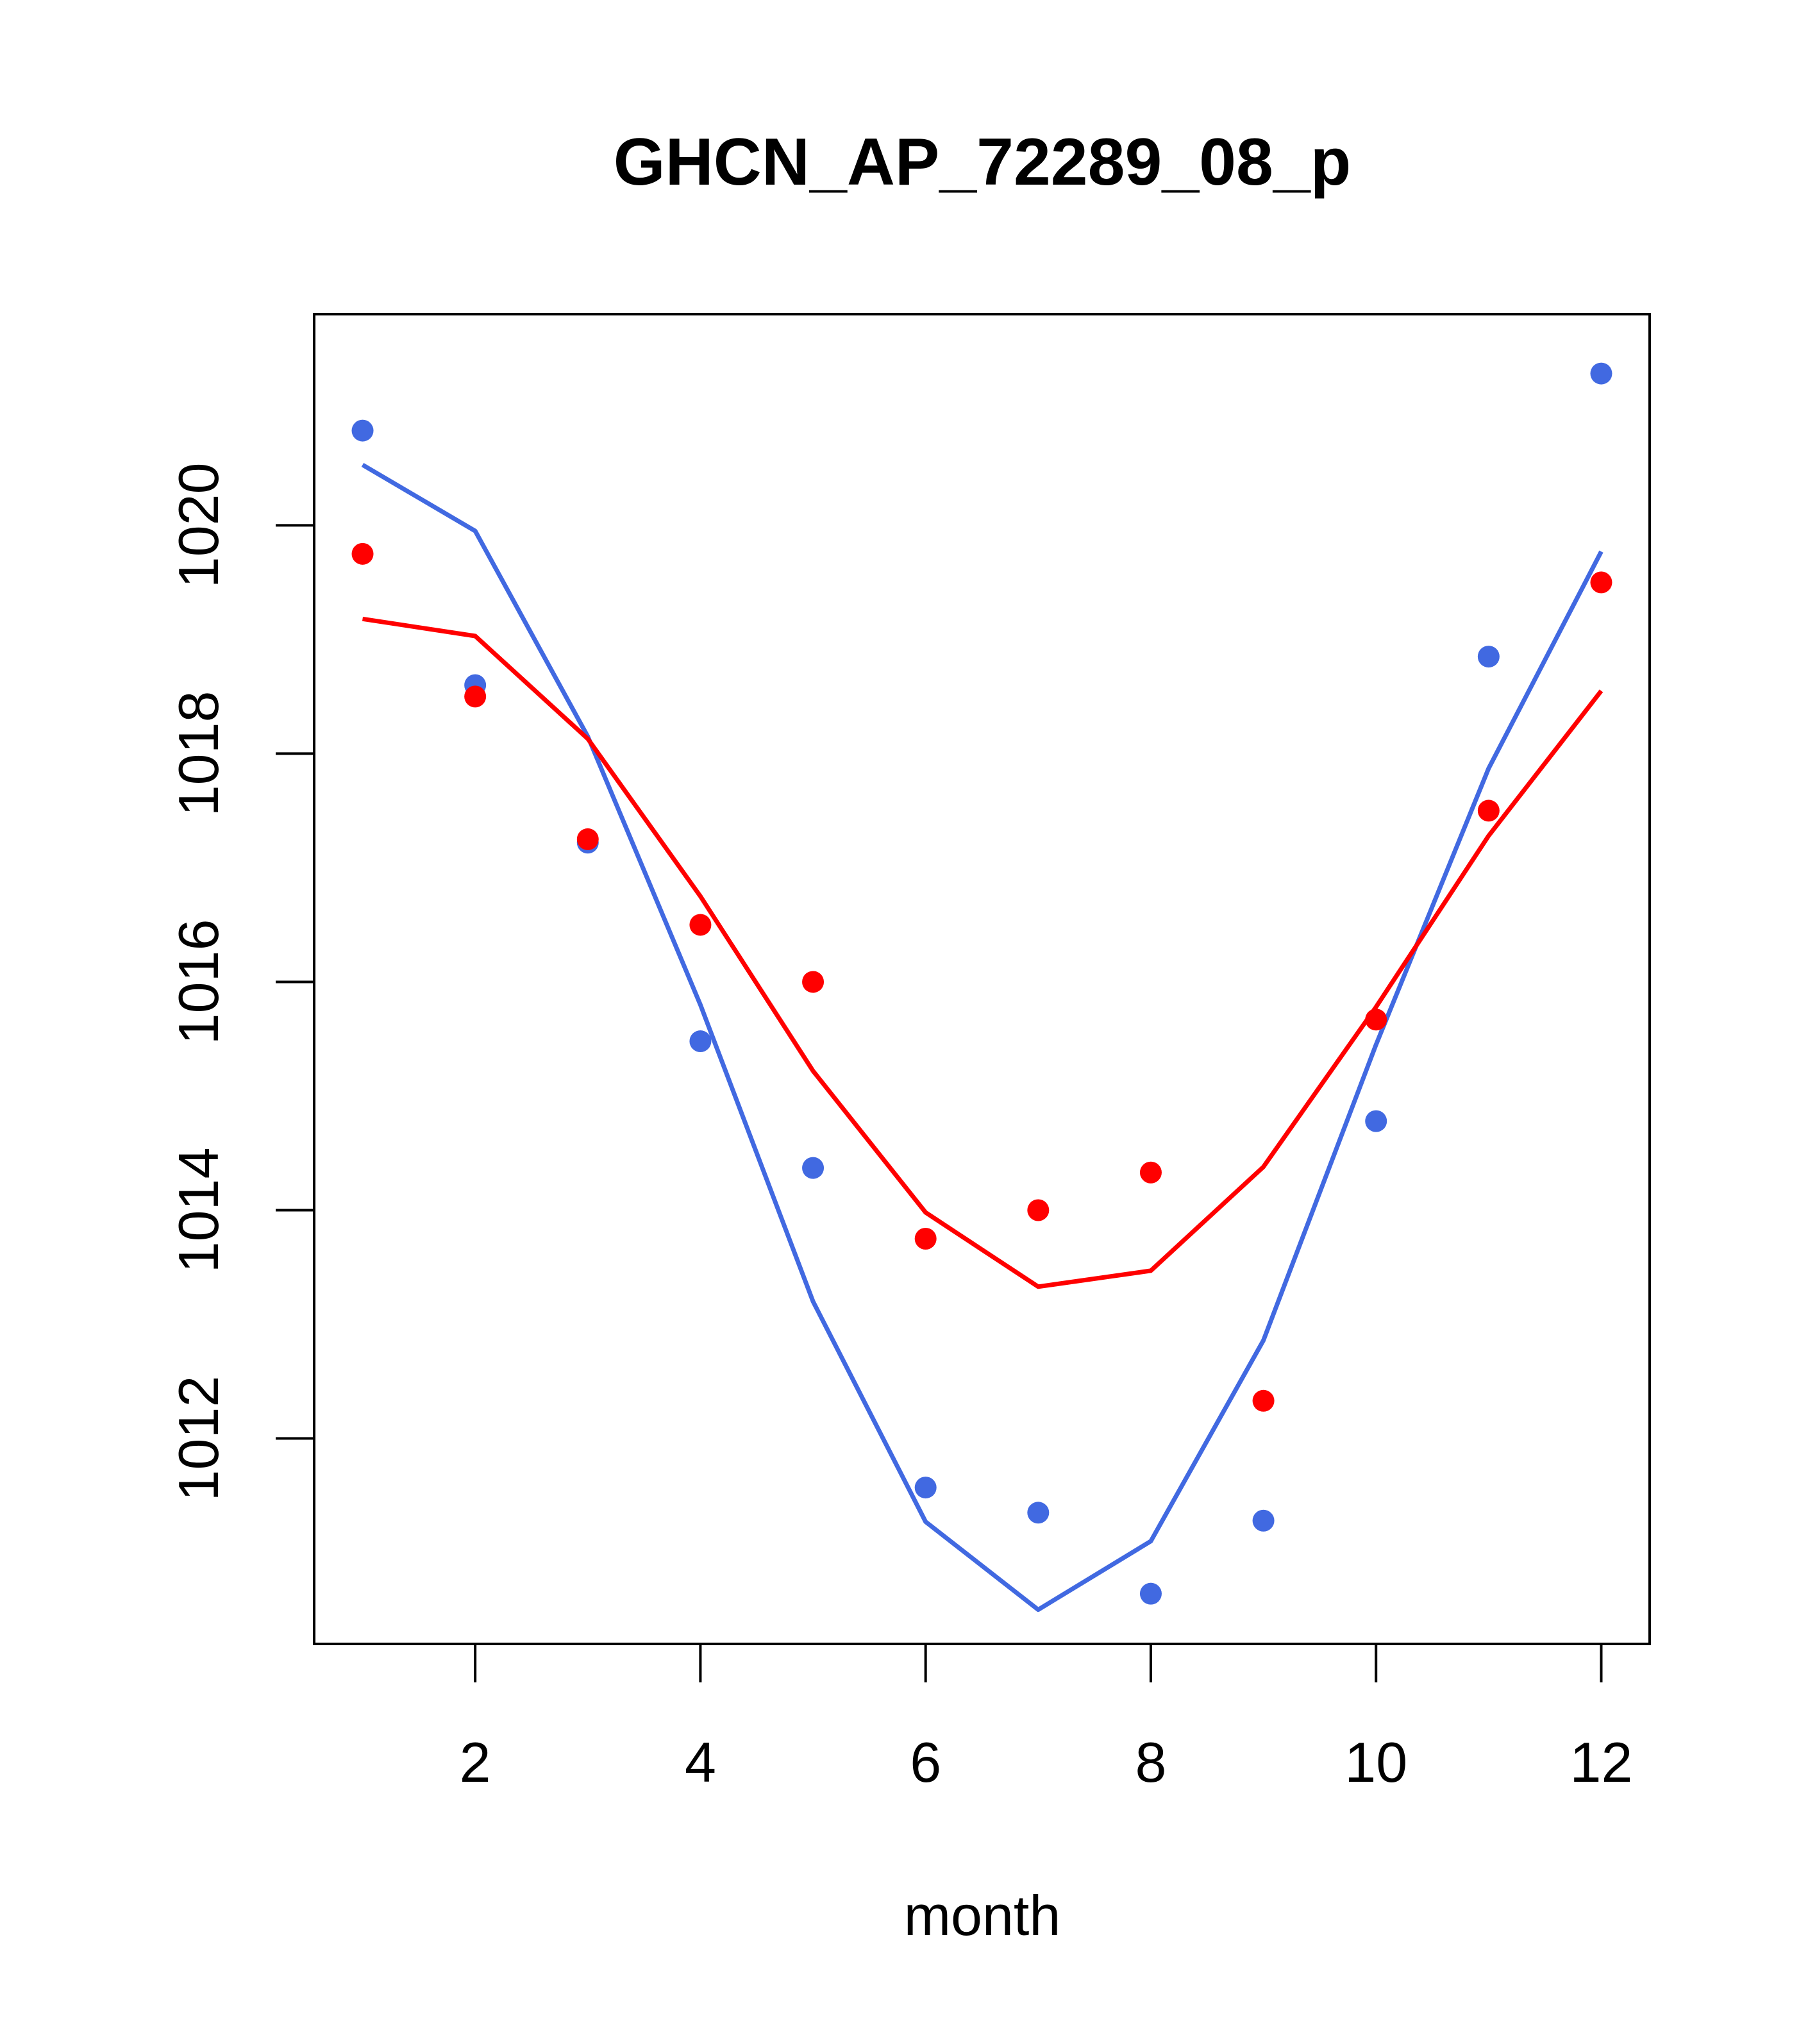 The image size is (1817, 2044). I want to click on chart-title: GHCN_AP_72289_08_p, so click(982, 162).